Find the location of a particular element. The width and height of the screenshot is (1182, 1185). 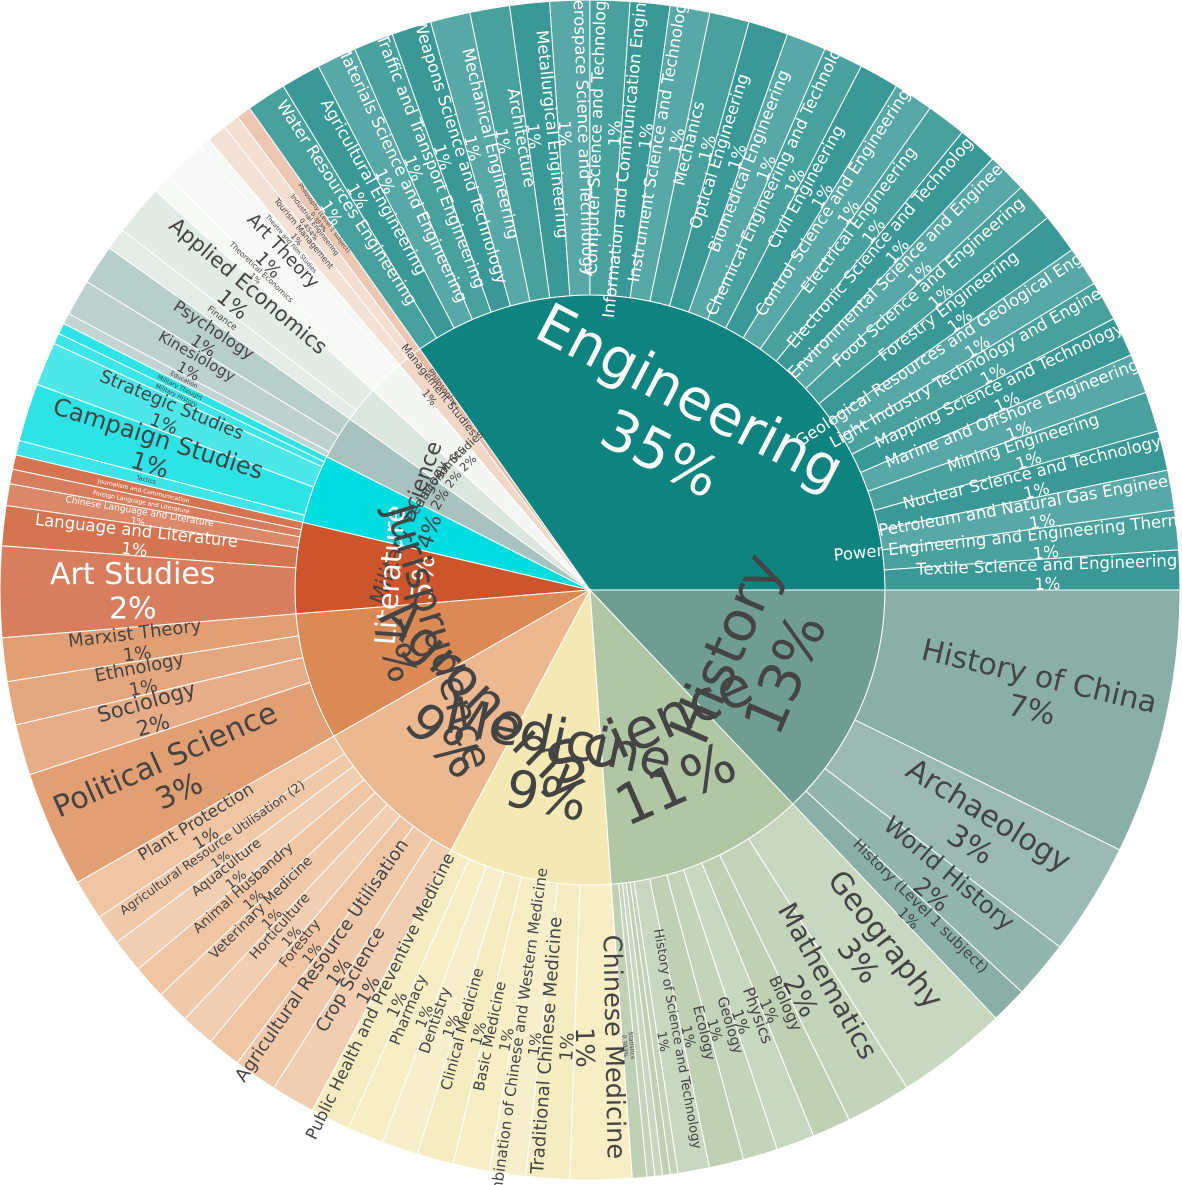

label-literature-art-studies: Art Studies 2% is located at coordinates (133, 591).